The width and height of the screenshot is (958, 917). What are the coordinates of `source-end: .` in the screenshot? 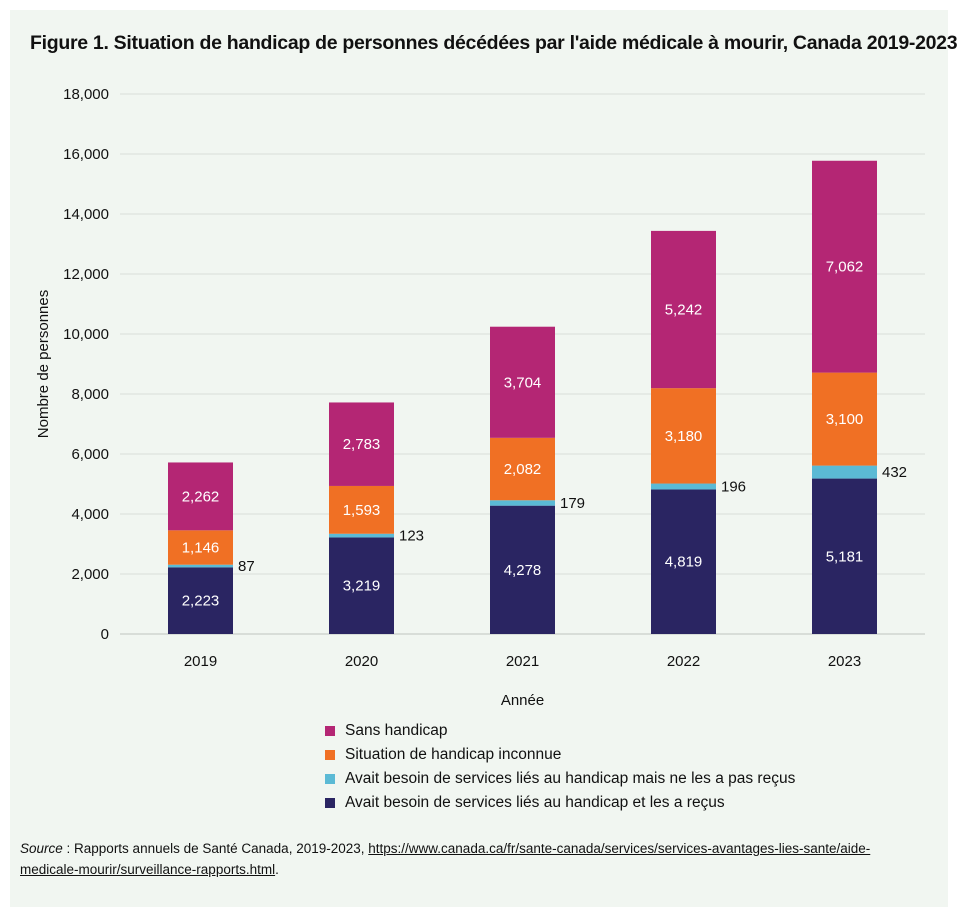 It's located at (277, 869).